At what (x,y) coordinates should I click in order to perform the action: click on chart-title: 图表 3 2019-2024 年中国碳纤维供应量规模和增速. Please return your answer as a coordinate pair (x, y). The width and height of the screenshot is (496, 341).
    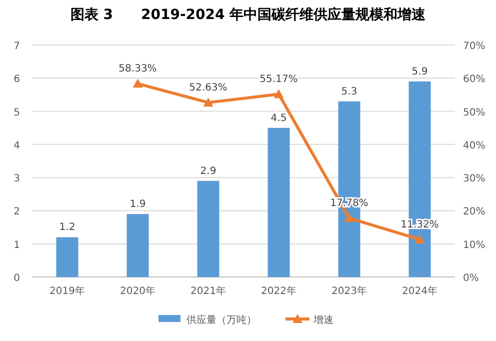
    Looking at the image, I should click on (248, 14).